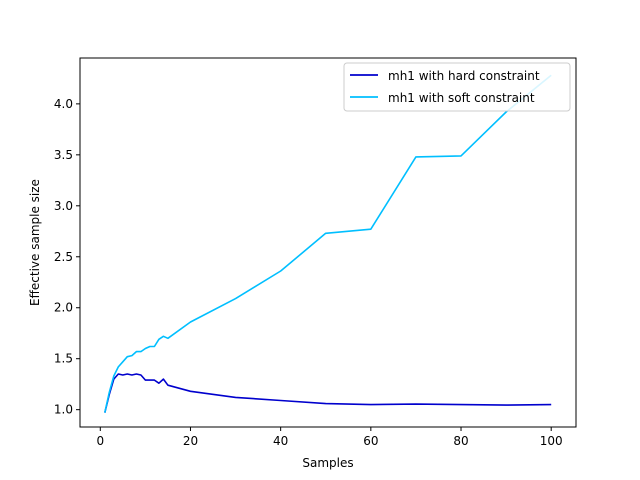  Describe the element at coordinates (460, 441) in the screenshot. I see `x-tick-label: 80` at that location.